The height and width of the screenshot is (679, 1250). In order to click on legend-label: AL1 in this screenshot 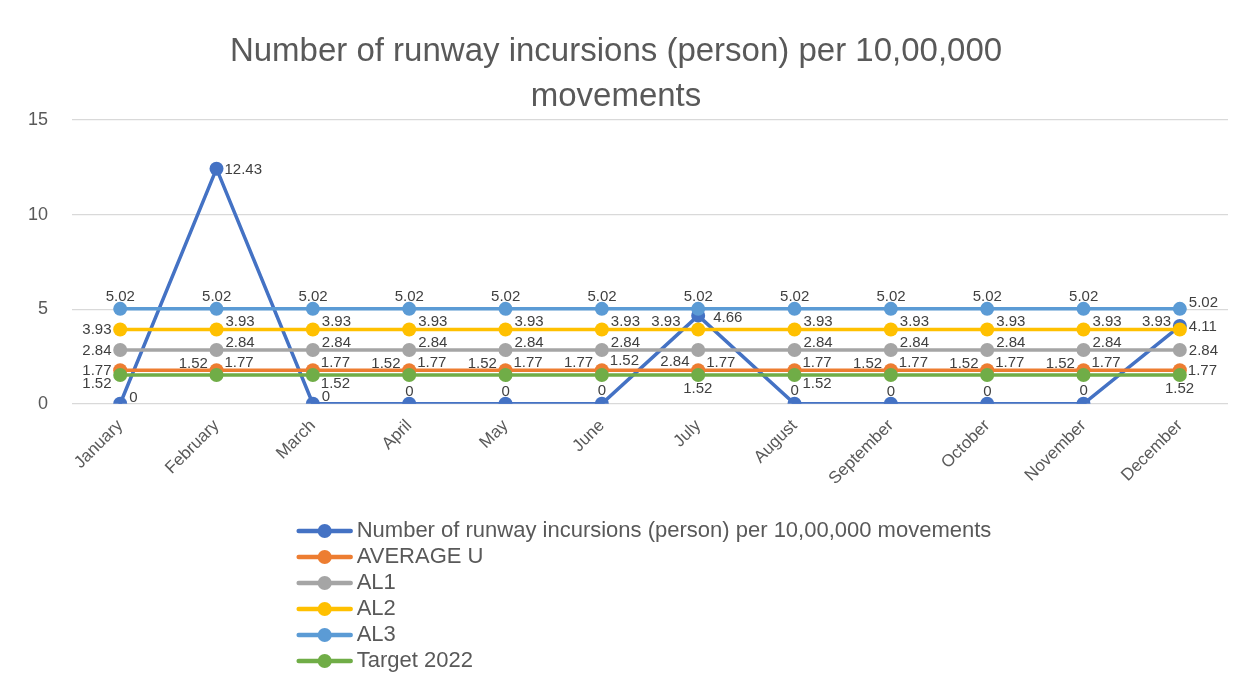, I will do `click(376, 582)`.